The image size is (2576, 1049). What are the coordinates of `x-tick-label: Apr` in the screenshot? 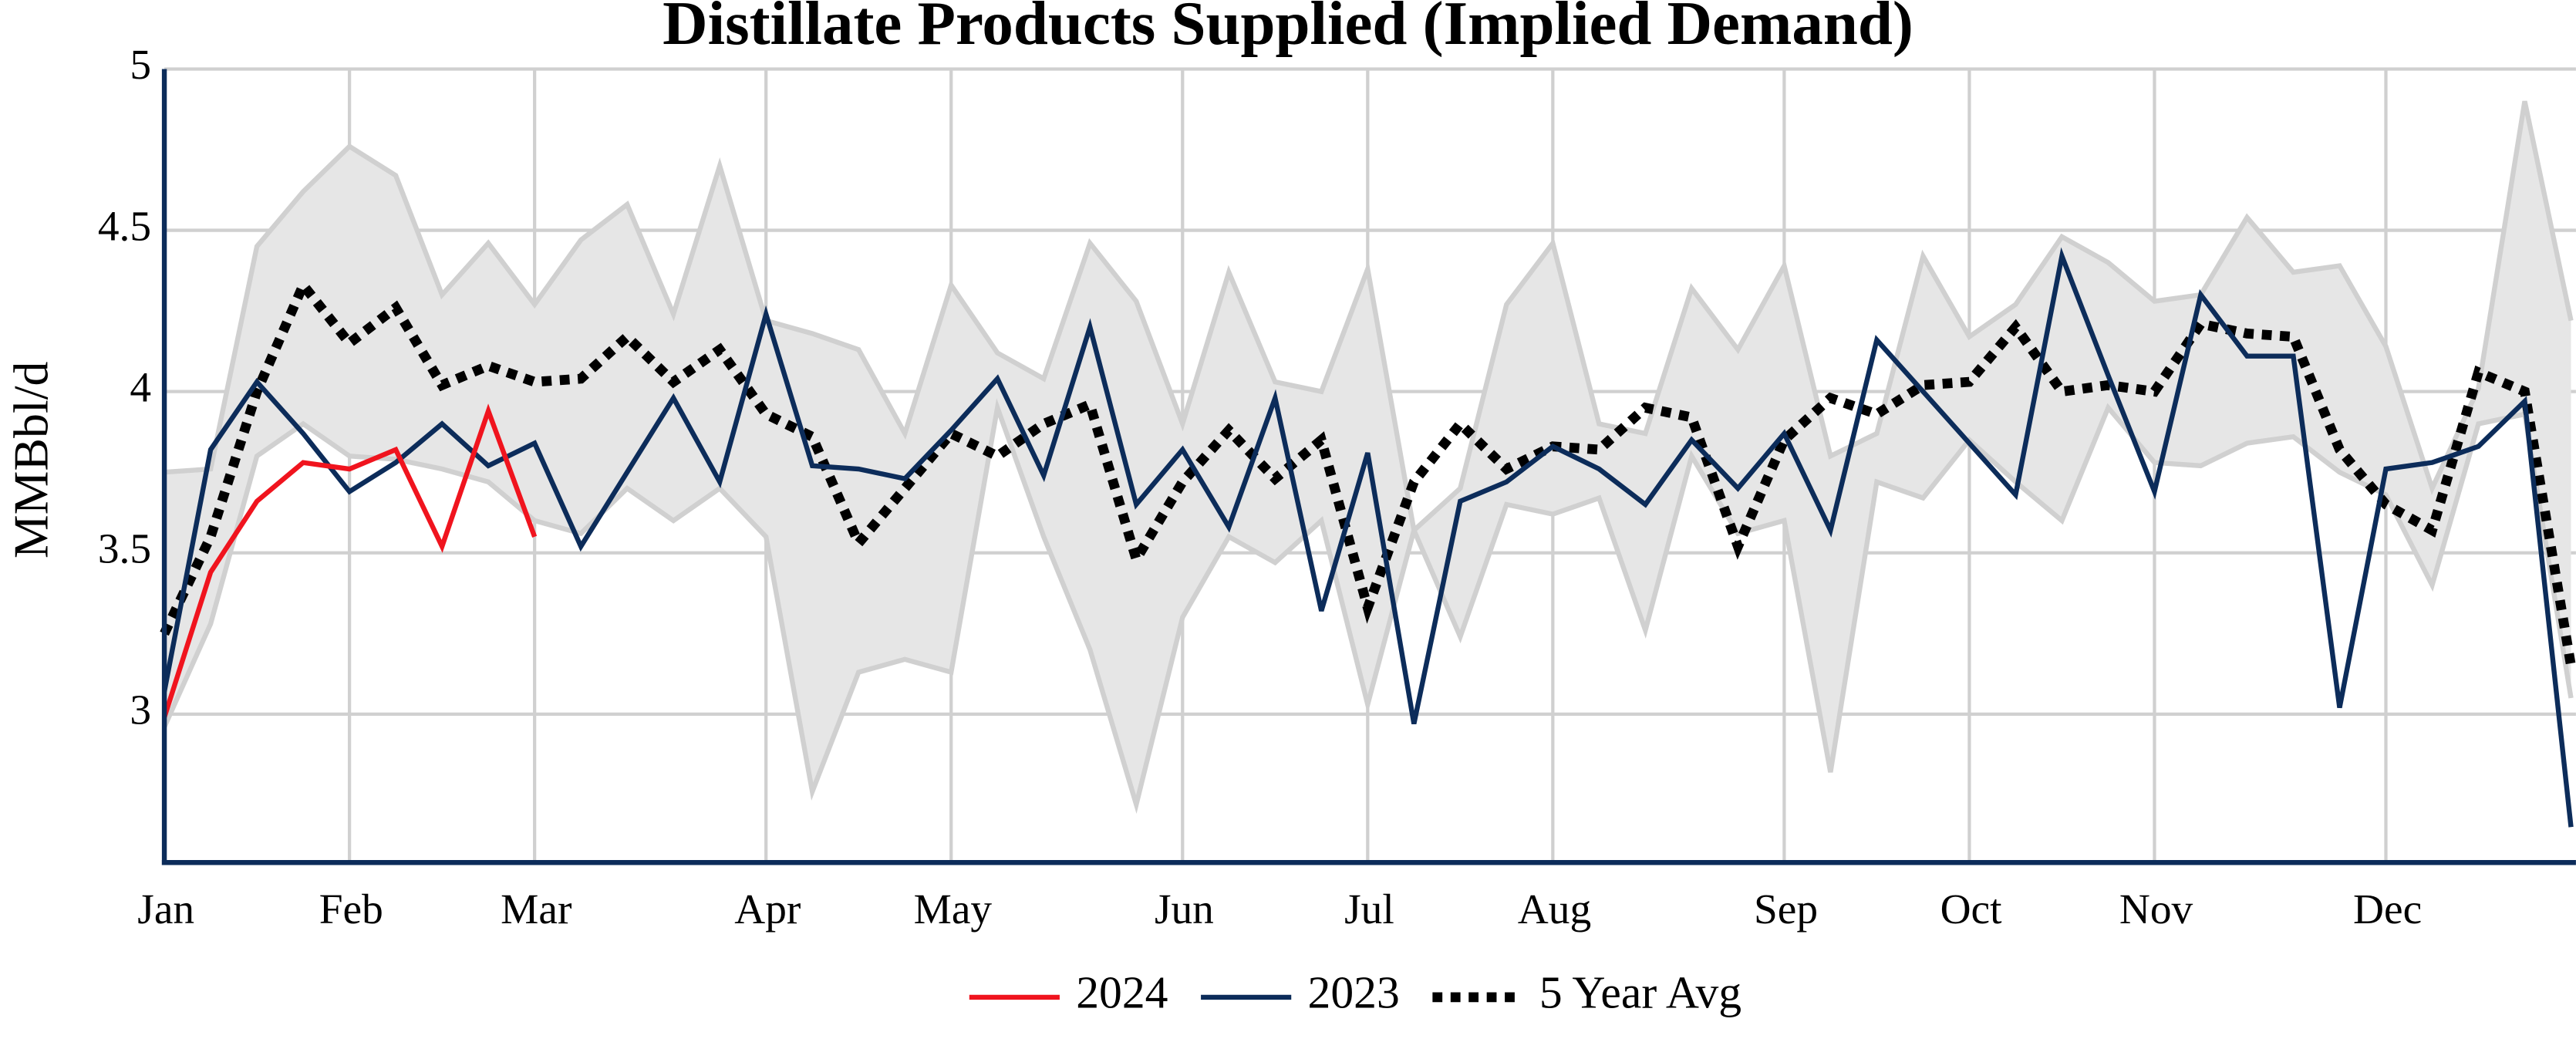 It's located at (767, 909).